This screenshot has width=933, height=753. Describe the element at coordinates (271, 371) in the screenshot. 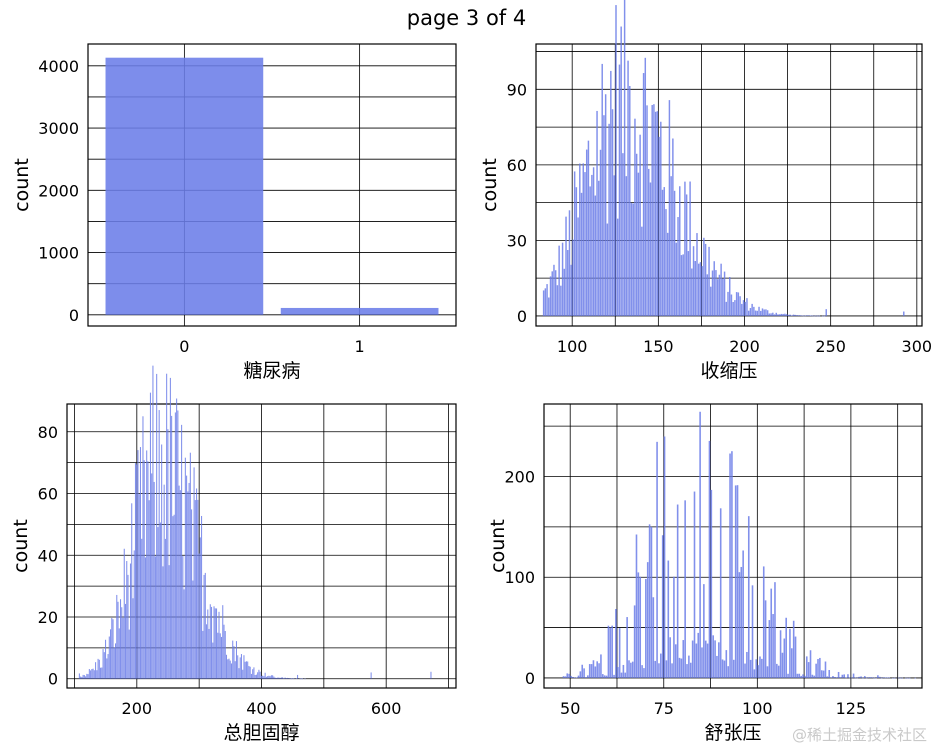

I see `x-axis-label: 糖尿病` at that location.